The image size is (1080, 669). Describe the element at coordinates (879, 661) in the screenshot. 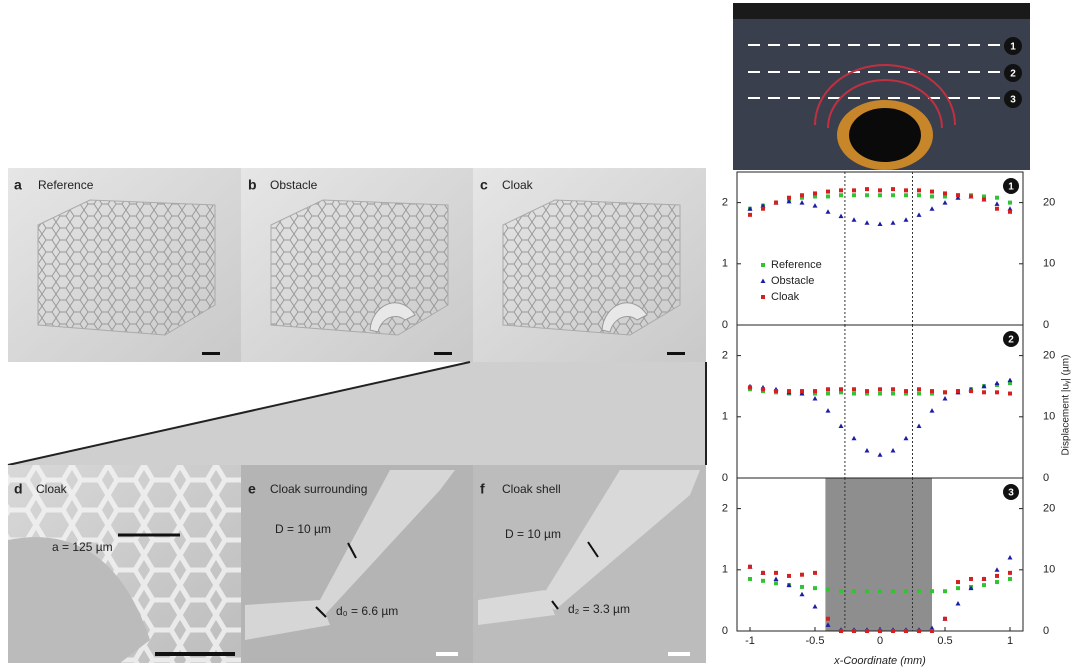

I see `x-axis-label: x-Coordinate (mm)` at that location.